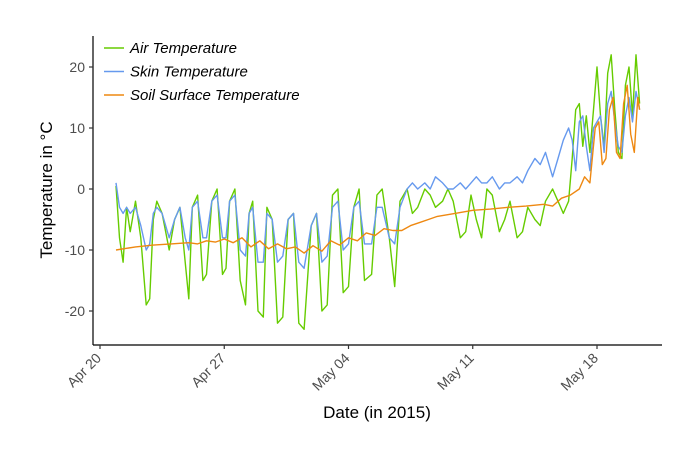 This screenshot has height=461, width=700. I want to click on x-ticks: Apr 20 Apr 27 May 04 May 11 May 18, so click(332, 369).